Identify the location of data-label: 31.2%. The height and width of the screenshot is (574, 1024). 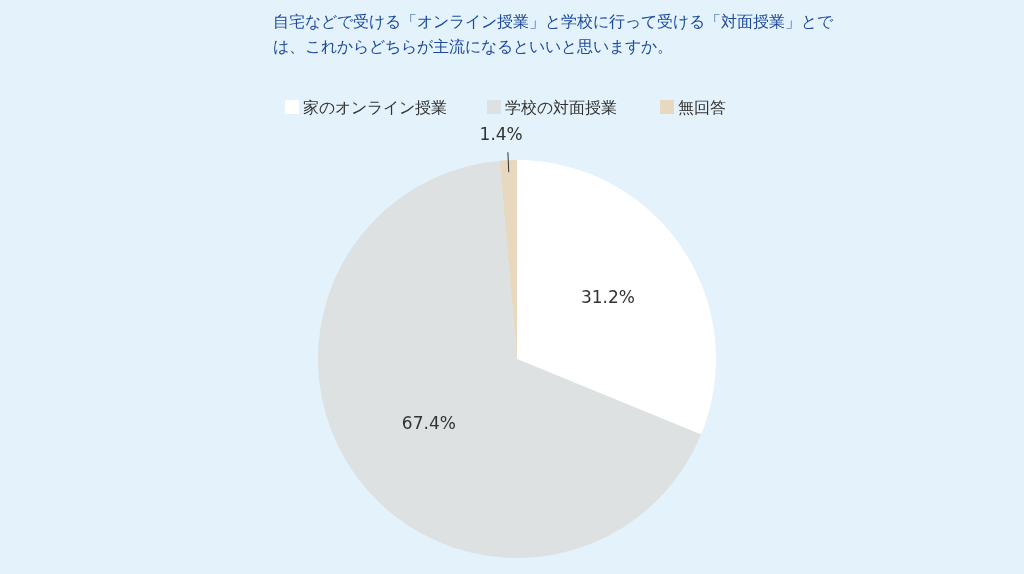
(607, 297).